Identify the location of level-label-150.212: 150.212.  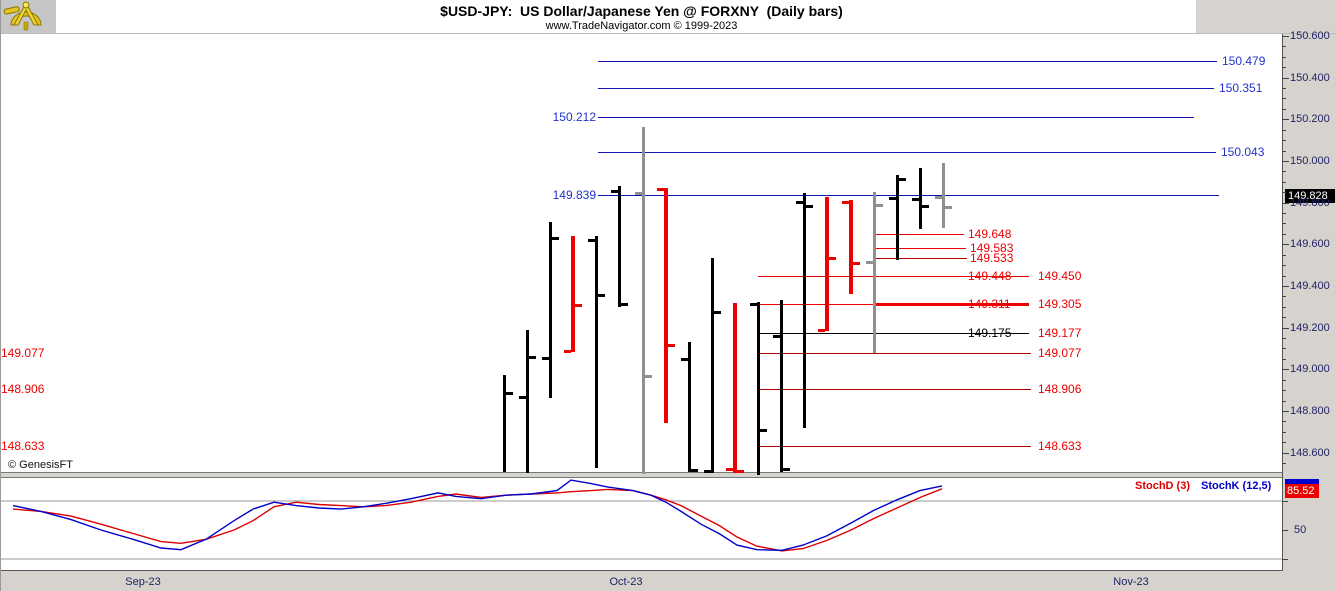
(574, 117).